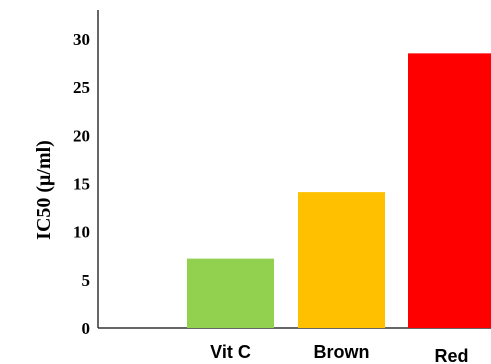 This screenshot has width=491, height=364. Describe the element at coordinates (230, 352) in the screenshot. I see `x-category-label: Vit C` at that location.